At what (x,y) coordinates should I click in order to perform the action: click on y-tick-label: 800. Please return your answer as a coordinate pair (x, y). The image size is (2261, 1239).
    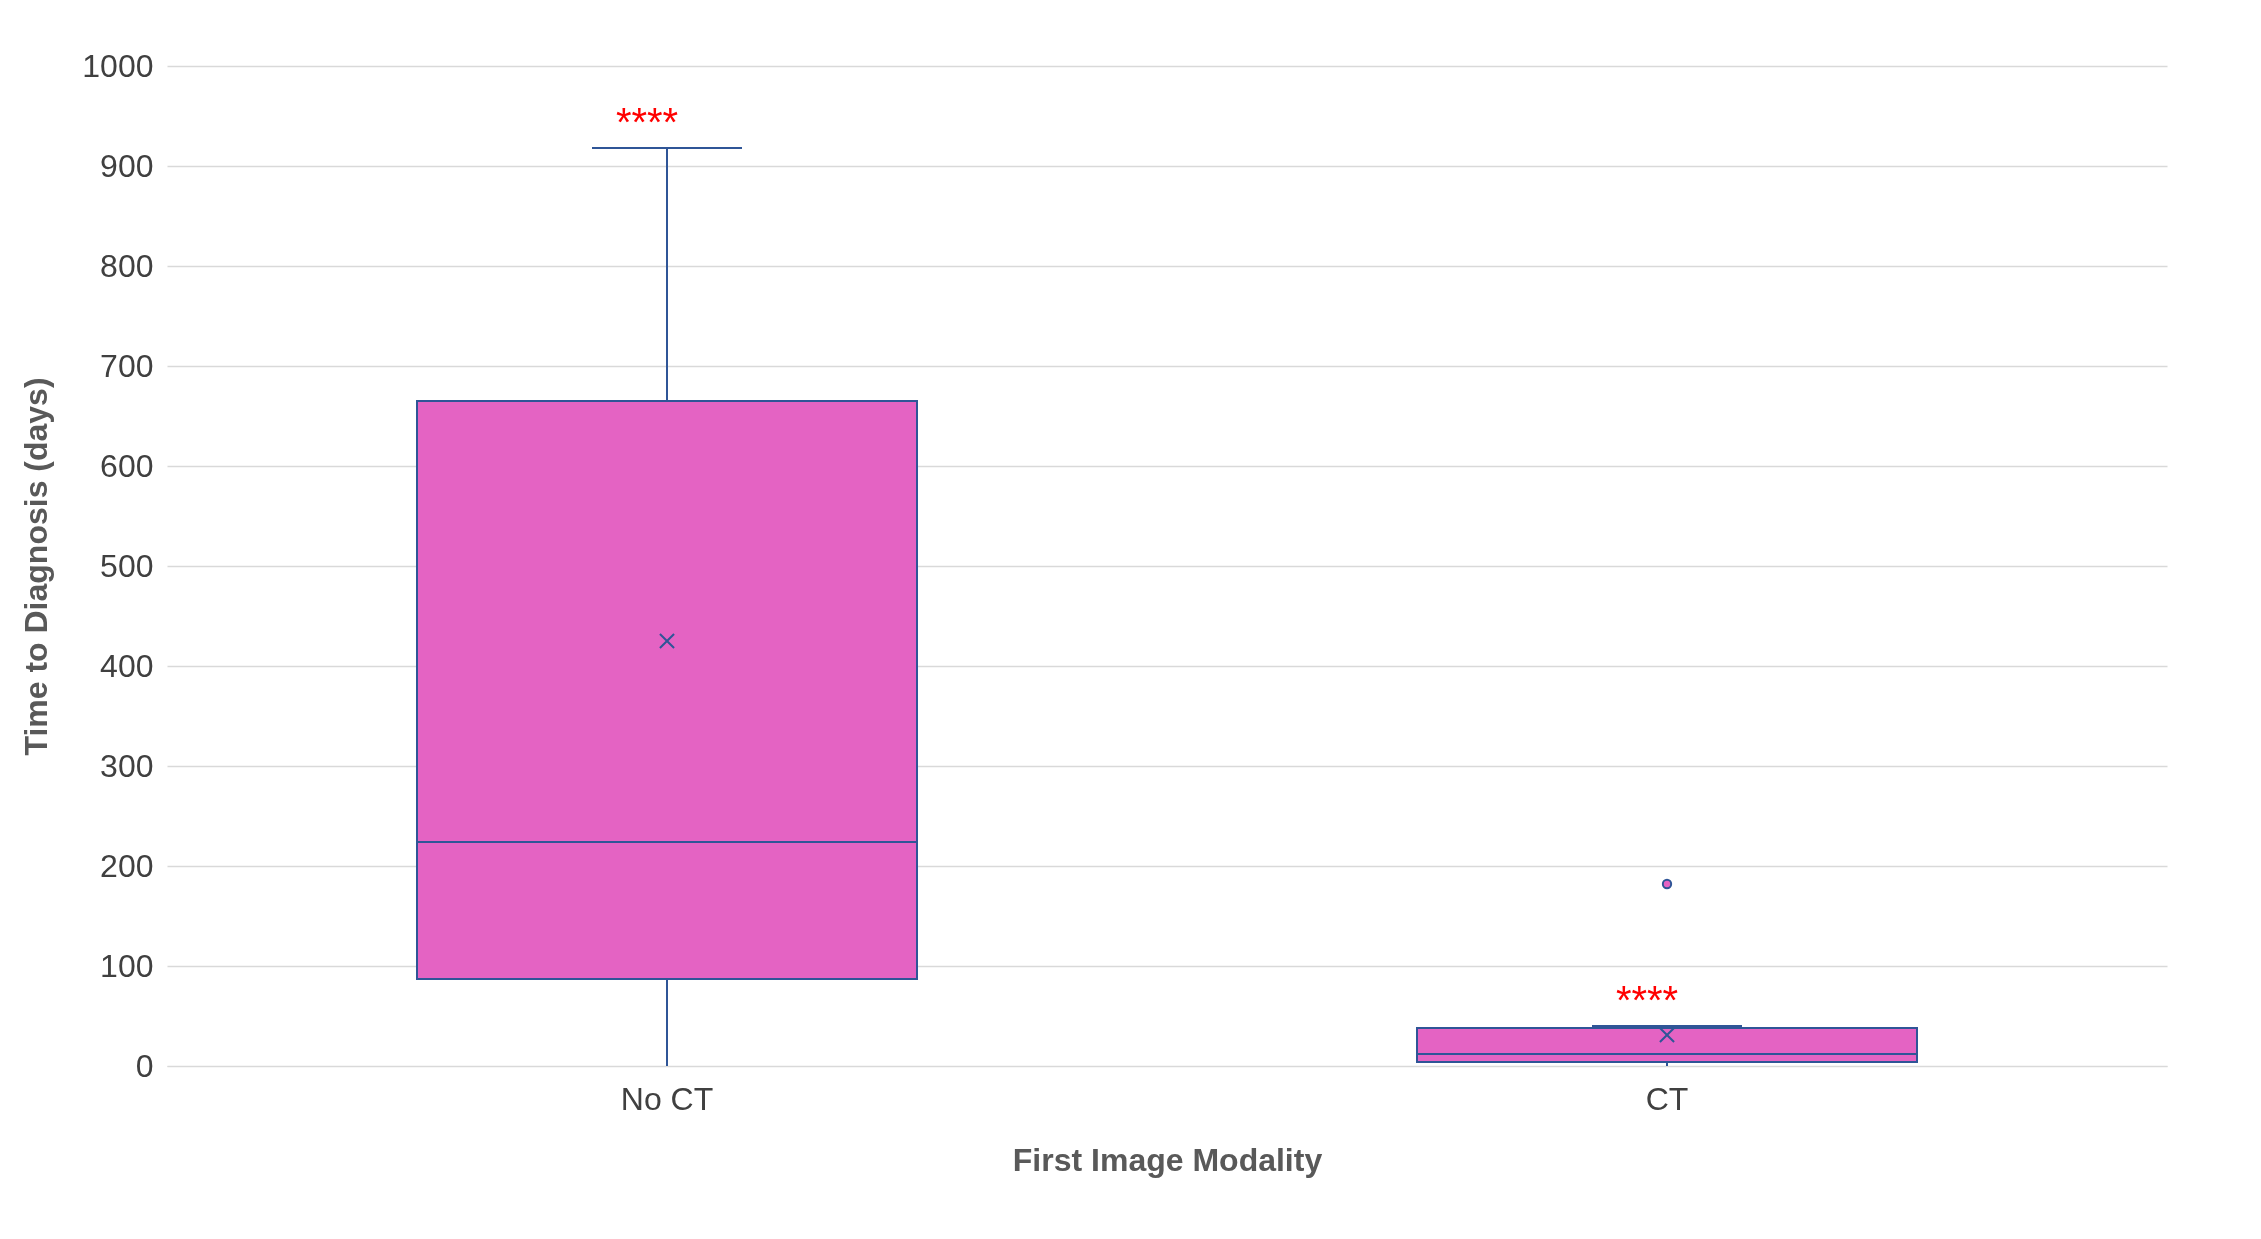
    Looking at the image, I should click on (127, 265).